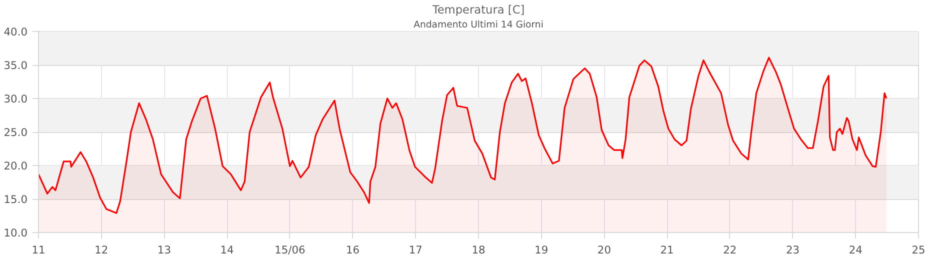  Describe the element at coordinates (667, 250) in the screenshot. I see `x-tick-label: 21` at that location.